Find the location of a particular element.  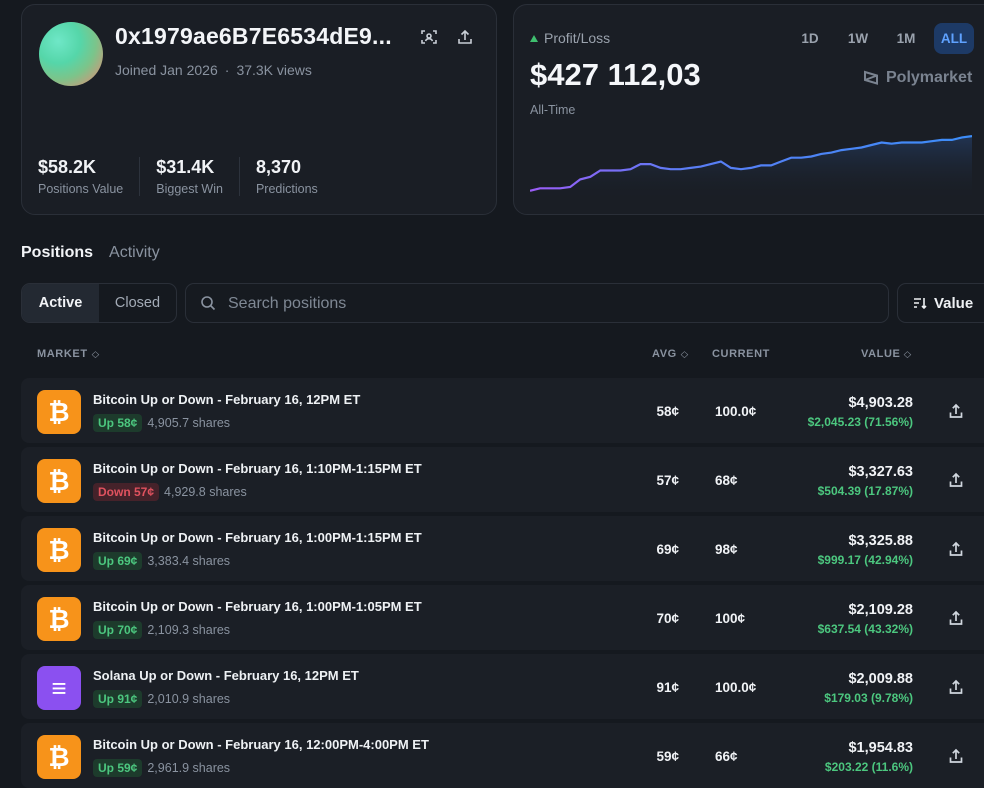

column-label: MARKET is located at coordinates (62, 354).